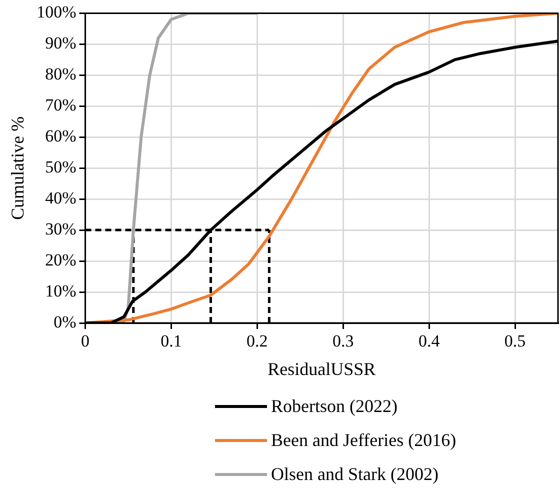 This screenshot has height=497, width=560. I want to click on x-tick-label: 0.5, so click(515, 341).